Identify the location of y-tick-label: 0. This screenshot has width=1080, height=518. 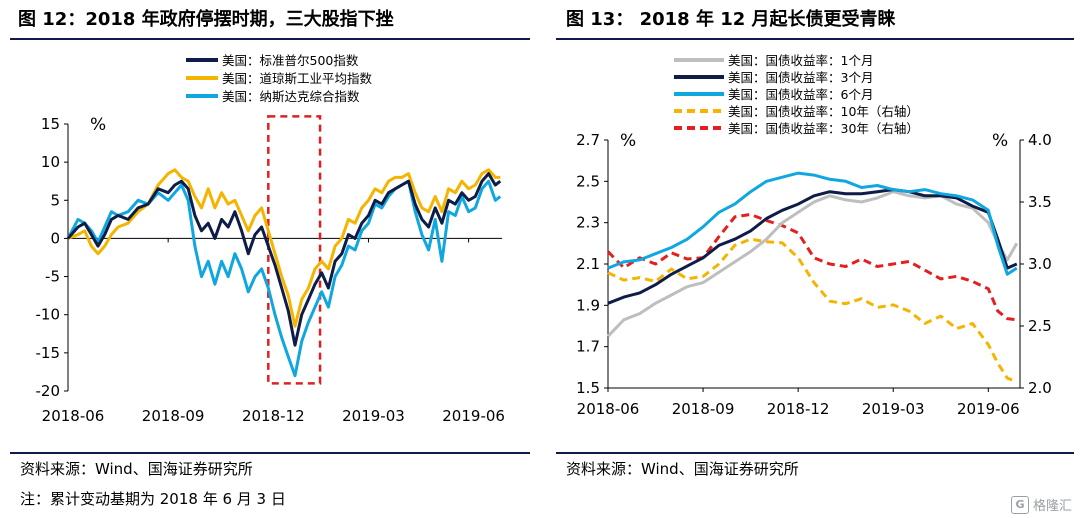
(55, 238).